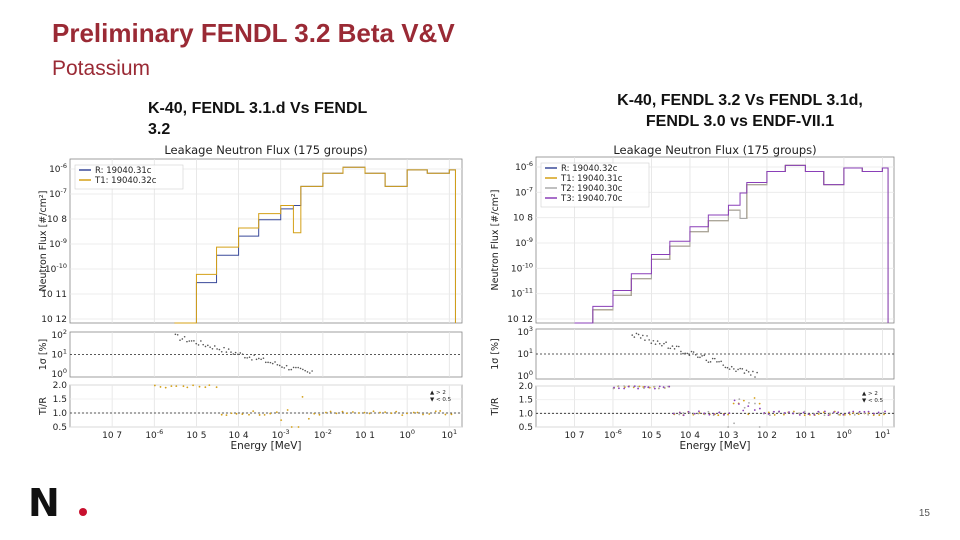 This screenshot has width=960, height=540. I want to click on x-tick-label: 10⁻³, so click(281, 434).